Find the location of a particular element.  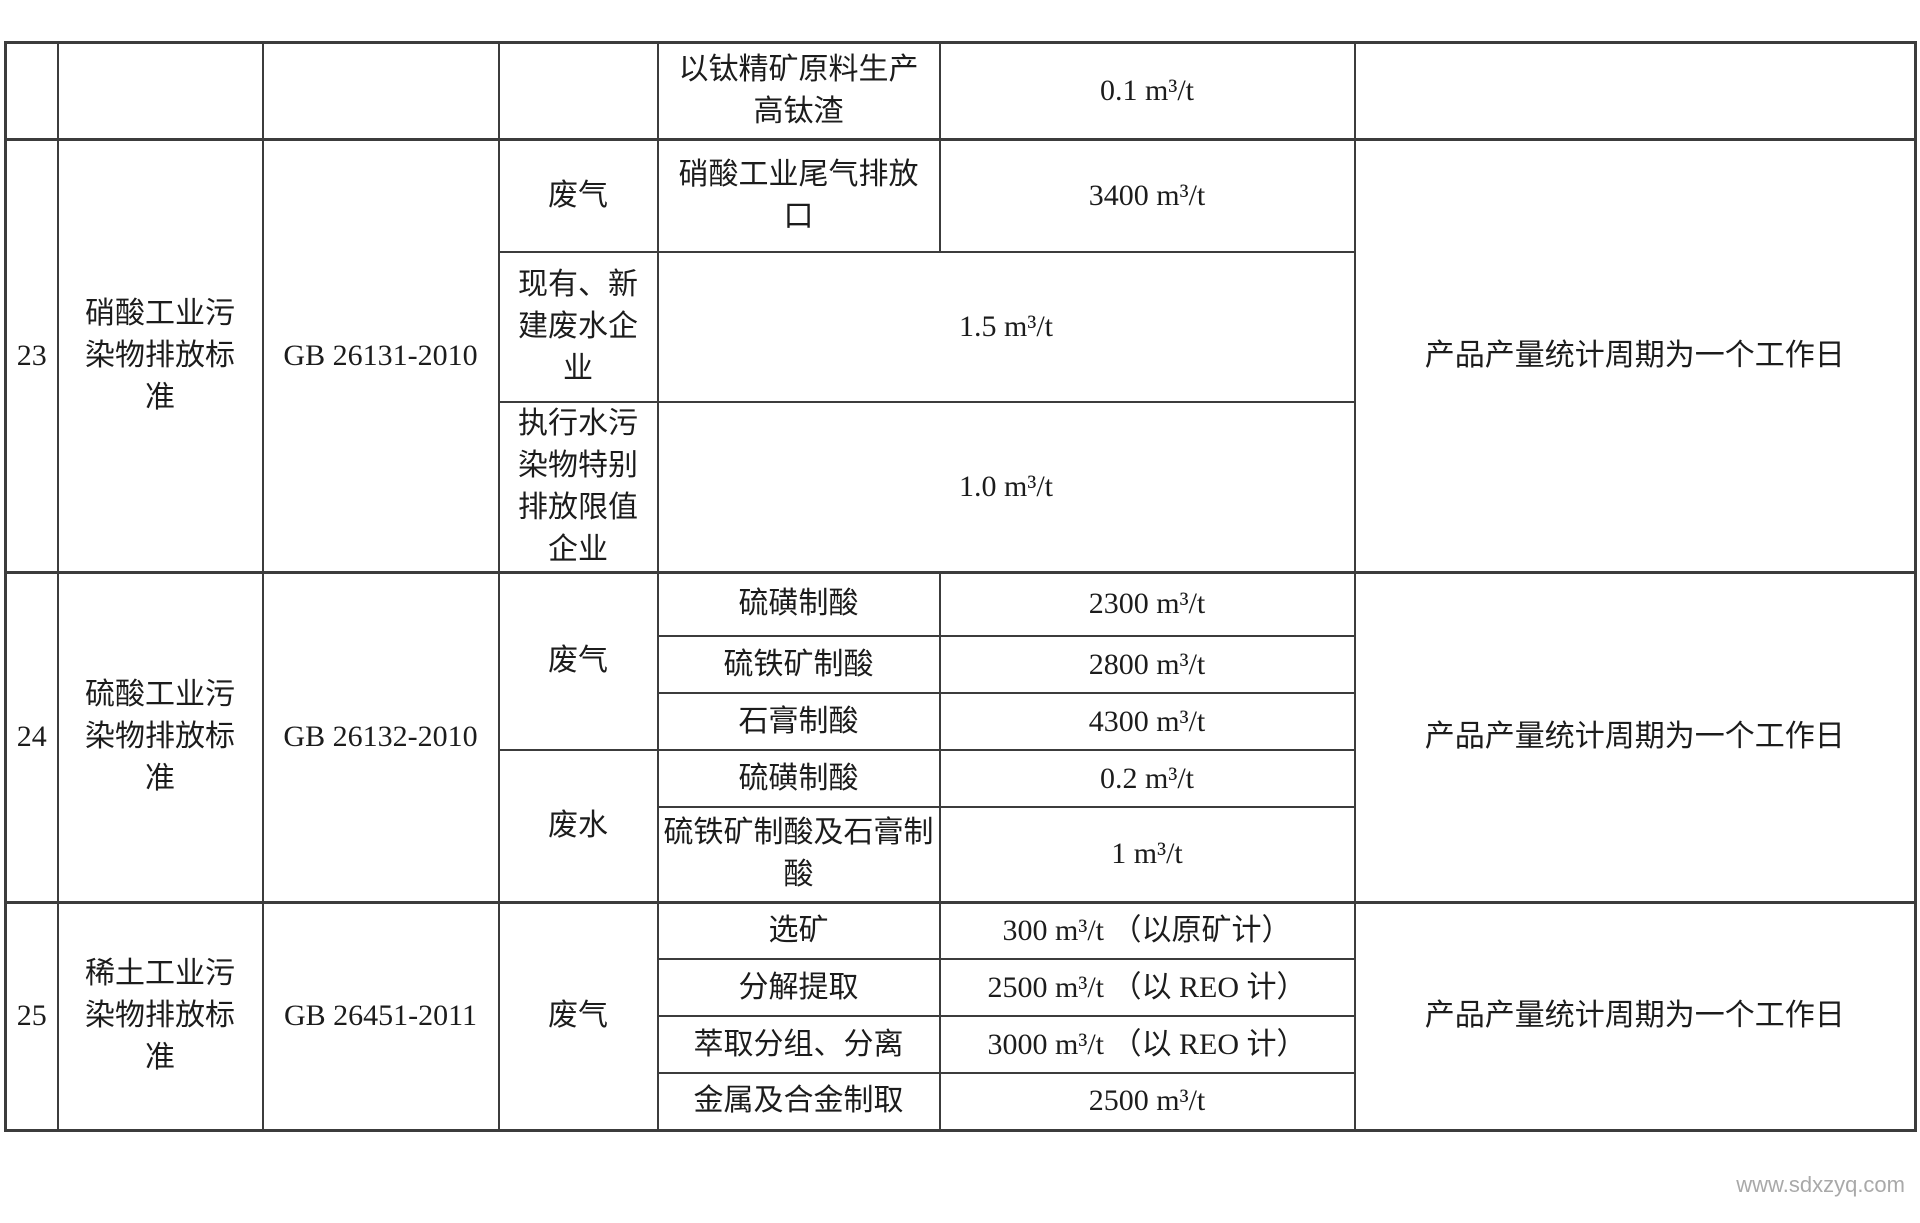

table-row: 现有、新 建废水企 业 1.5 m³/t is located at coordinates (961, 326).